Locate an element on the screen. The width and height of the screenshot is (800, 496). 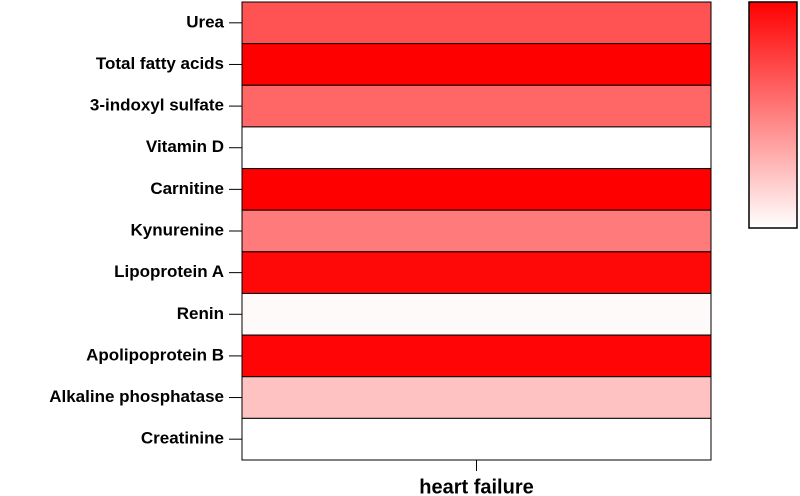
y-tick-label: Urea is located at coordinates (205, 21).